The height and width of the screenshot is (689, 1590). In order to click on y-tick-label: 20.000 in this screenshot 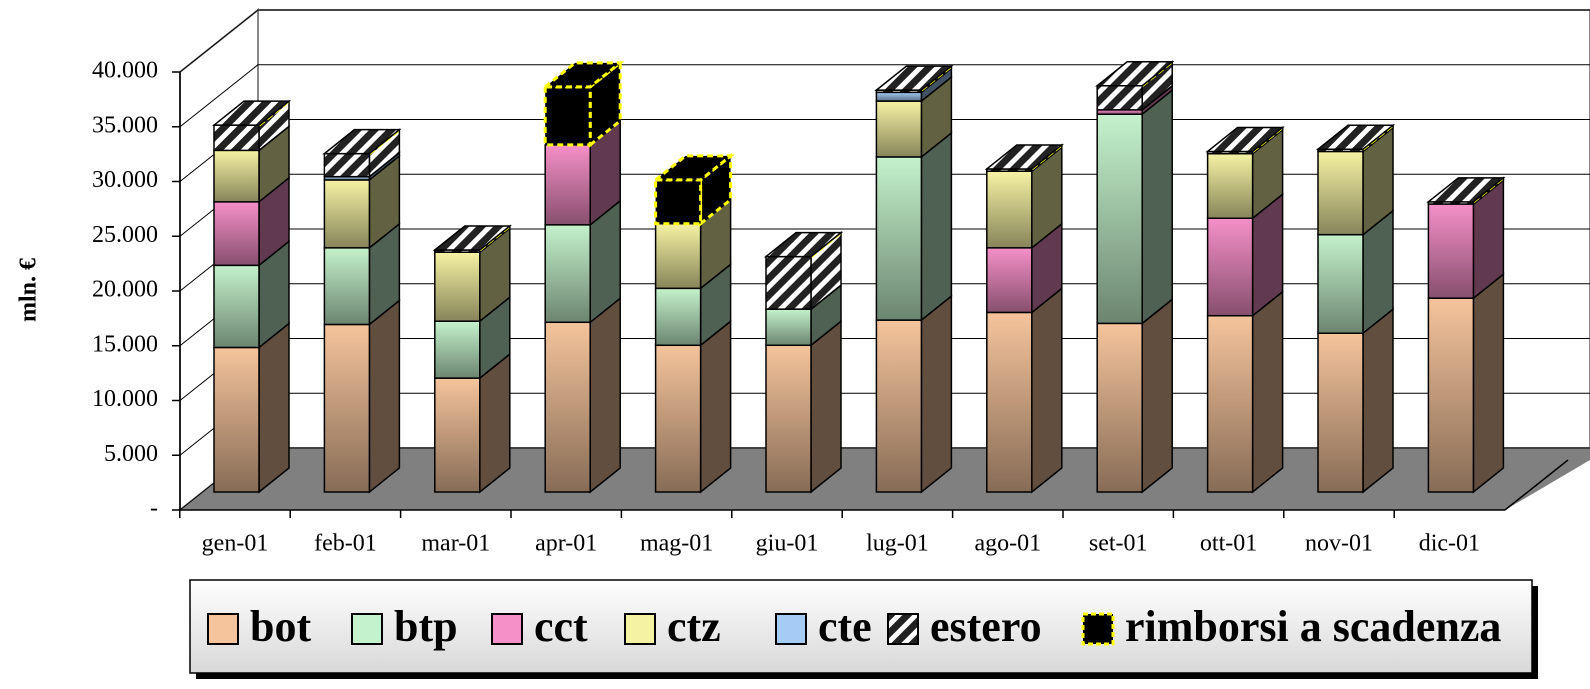, I will do `click(125, 290)`.